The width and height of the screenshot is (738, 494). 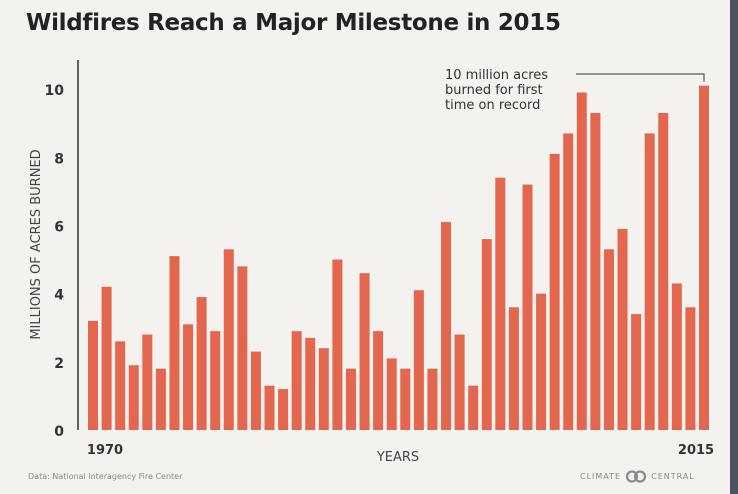 I want to click on bar-1987, so click(x=323, y=389).